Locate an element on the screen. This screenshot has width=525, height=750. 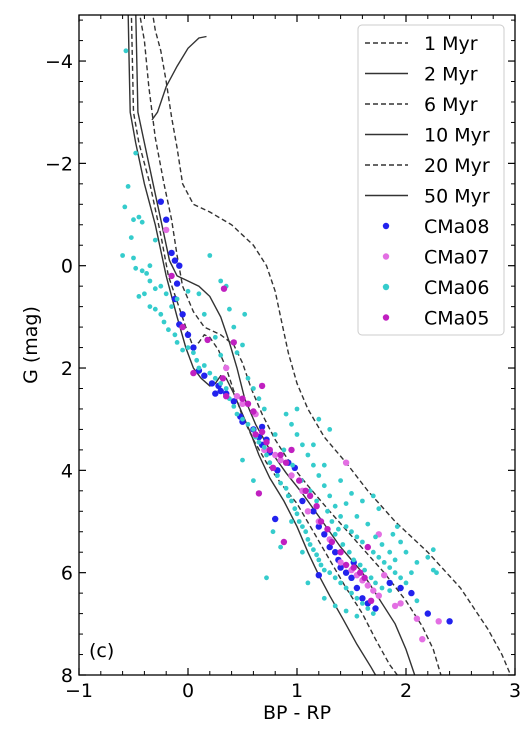
legend-label: 6 Myr is located at coordinates (451, 105).